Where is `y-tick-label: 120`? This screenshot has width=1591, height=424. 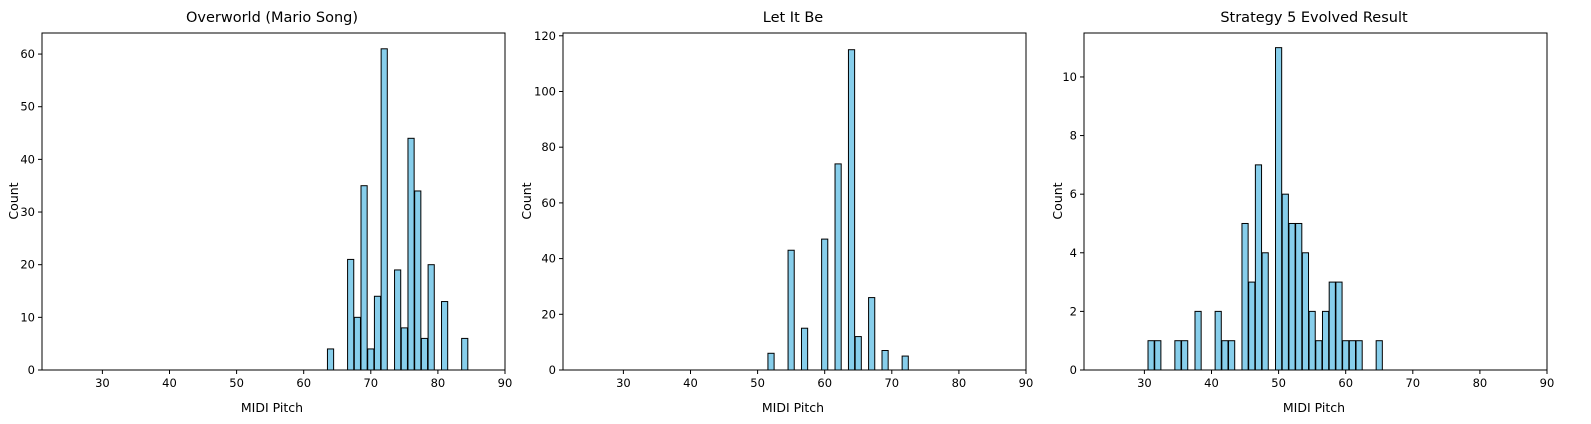
y-tick-label: 120 is located at coordinates (545, 36).